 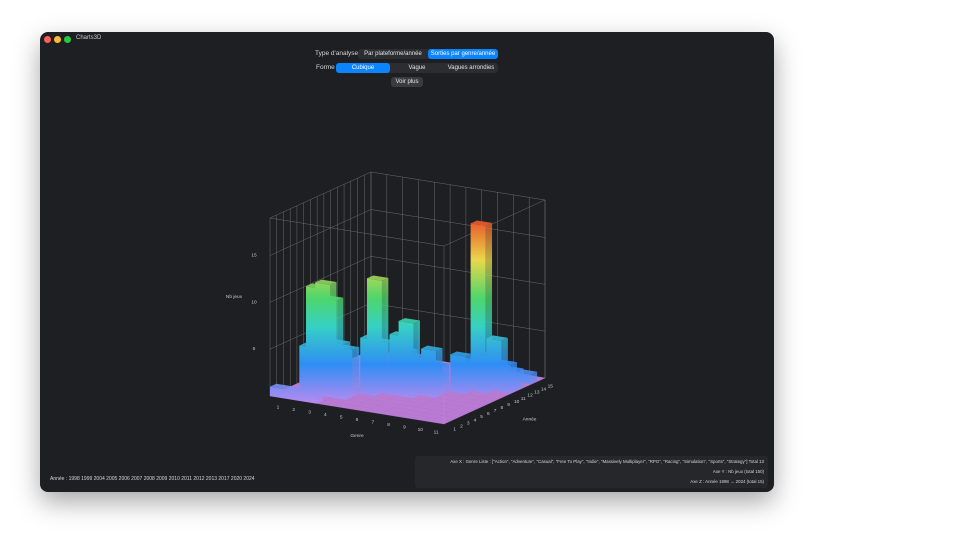 What do you see at coordinates (388, 425) in the screenshot?
I see `x-tick-label: 8` at bounding box center [388, 425].